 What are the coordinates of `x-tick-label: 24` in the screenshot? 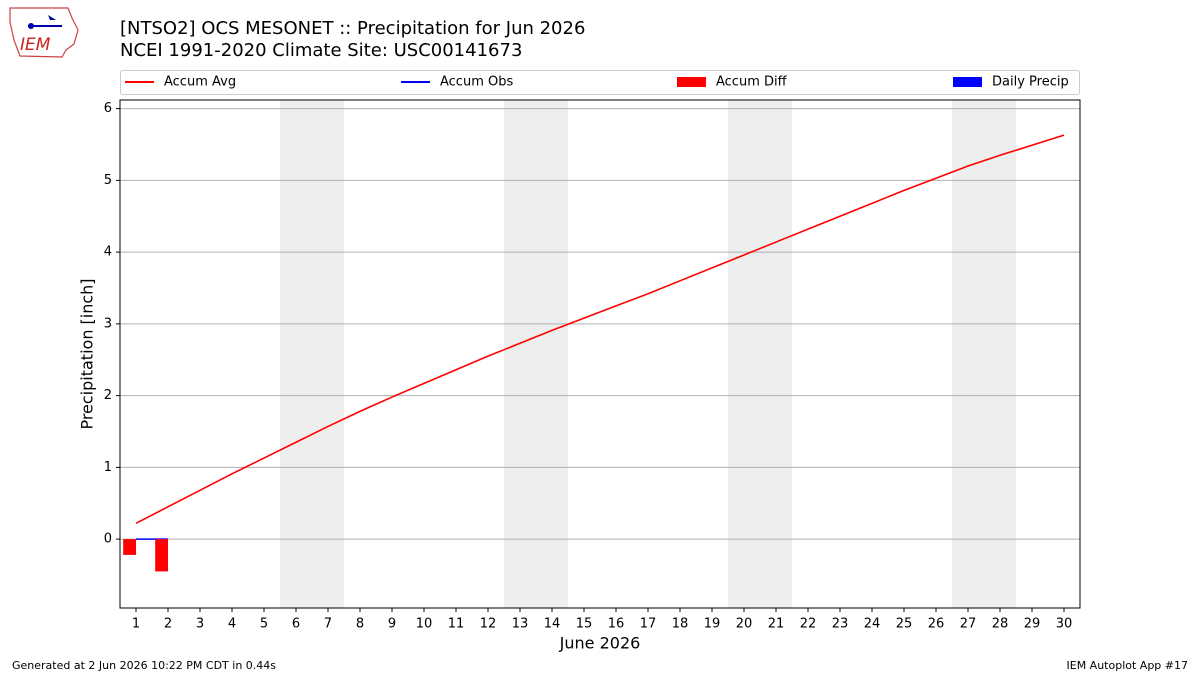 It's located at (872, 624).